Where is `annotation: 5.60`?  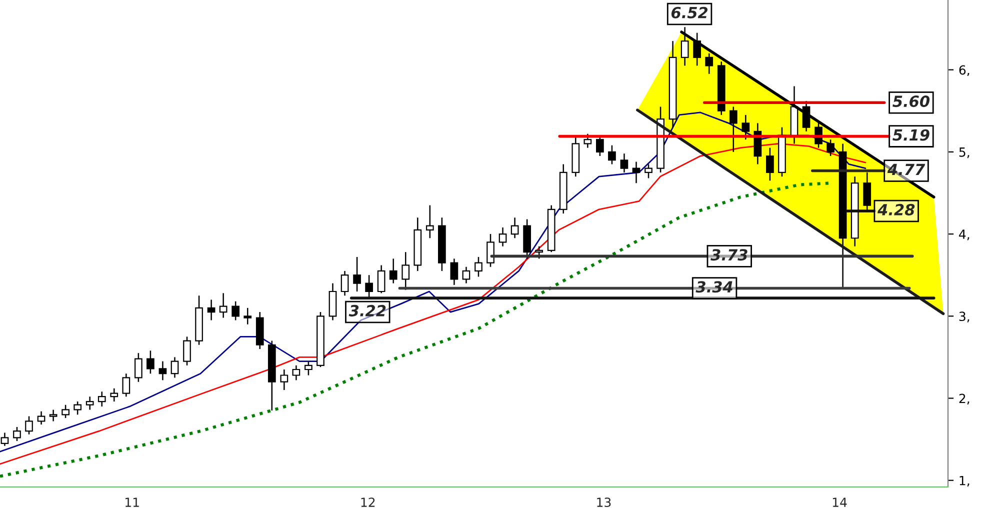
annotation: 5.60 is located at coordinates (911, 102).